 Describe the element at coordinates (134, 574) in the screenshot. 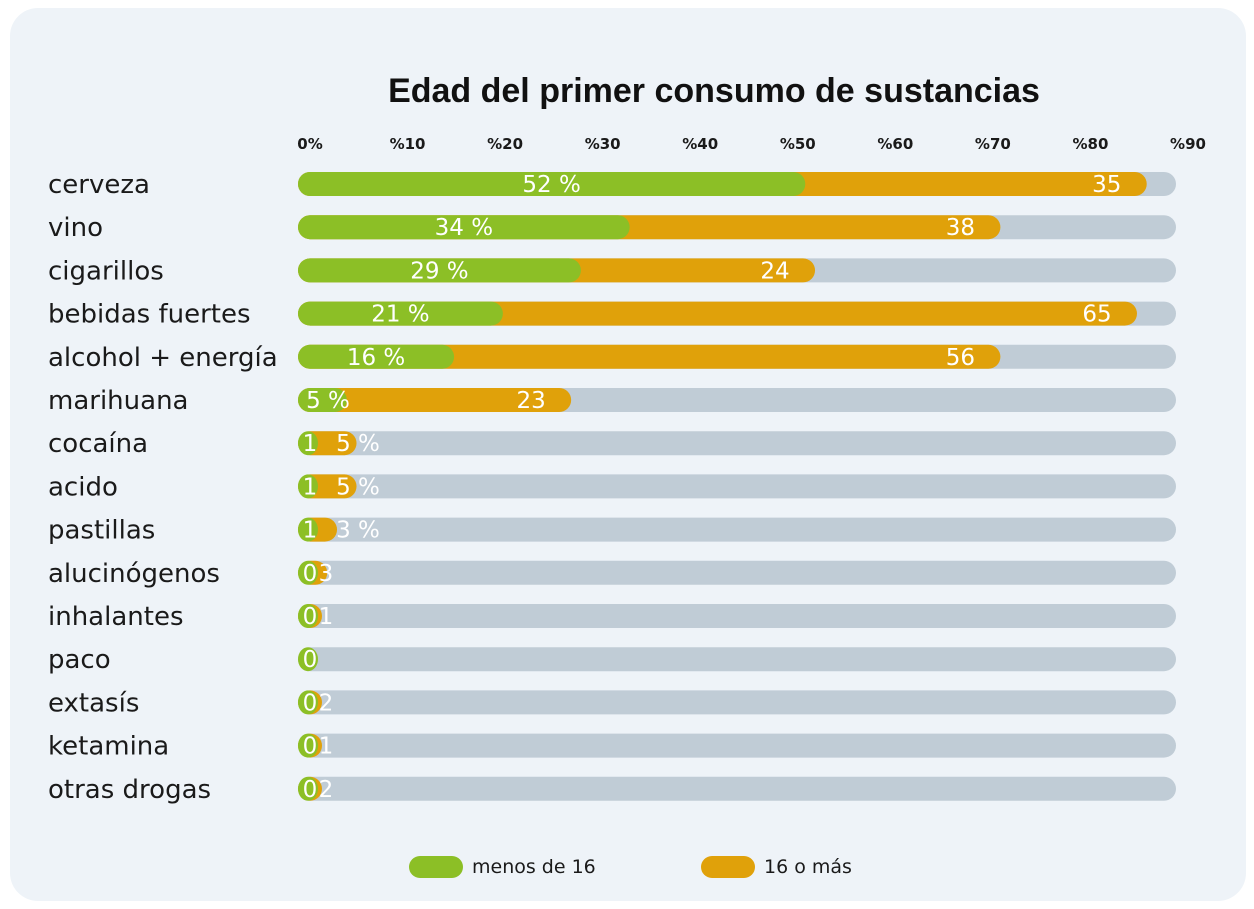

I see `category-label: alucinógenos` at that location.